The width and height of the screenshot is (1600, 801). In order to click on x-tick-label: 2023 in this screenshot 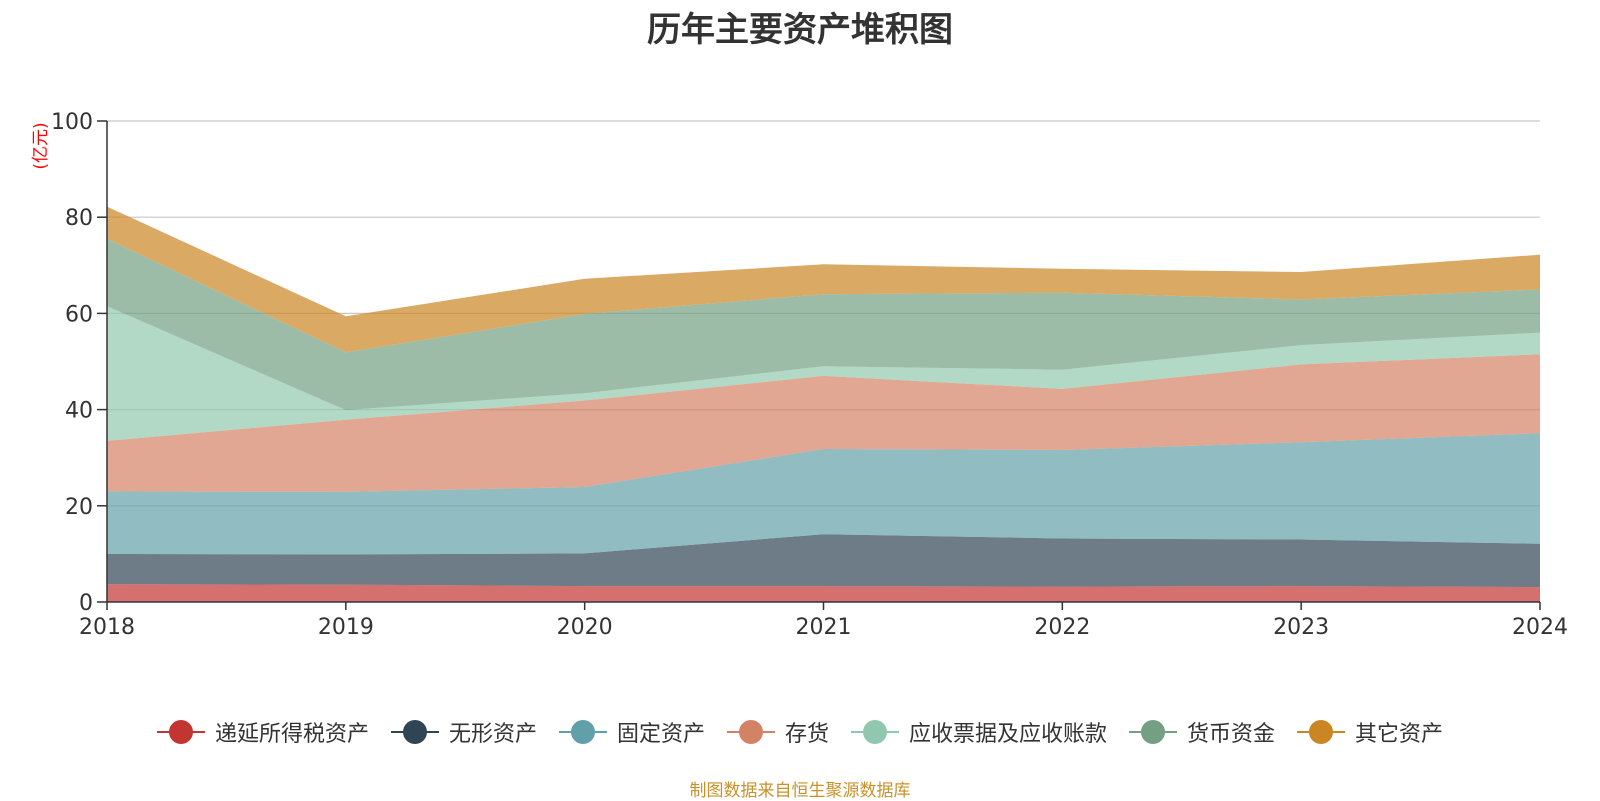, I will do `click(1301, 627)`.